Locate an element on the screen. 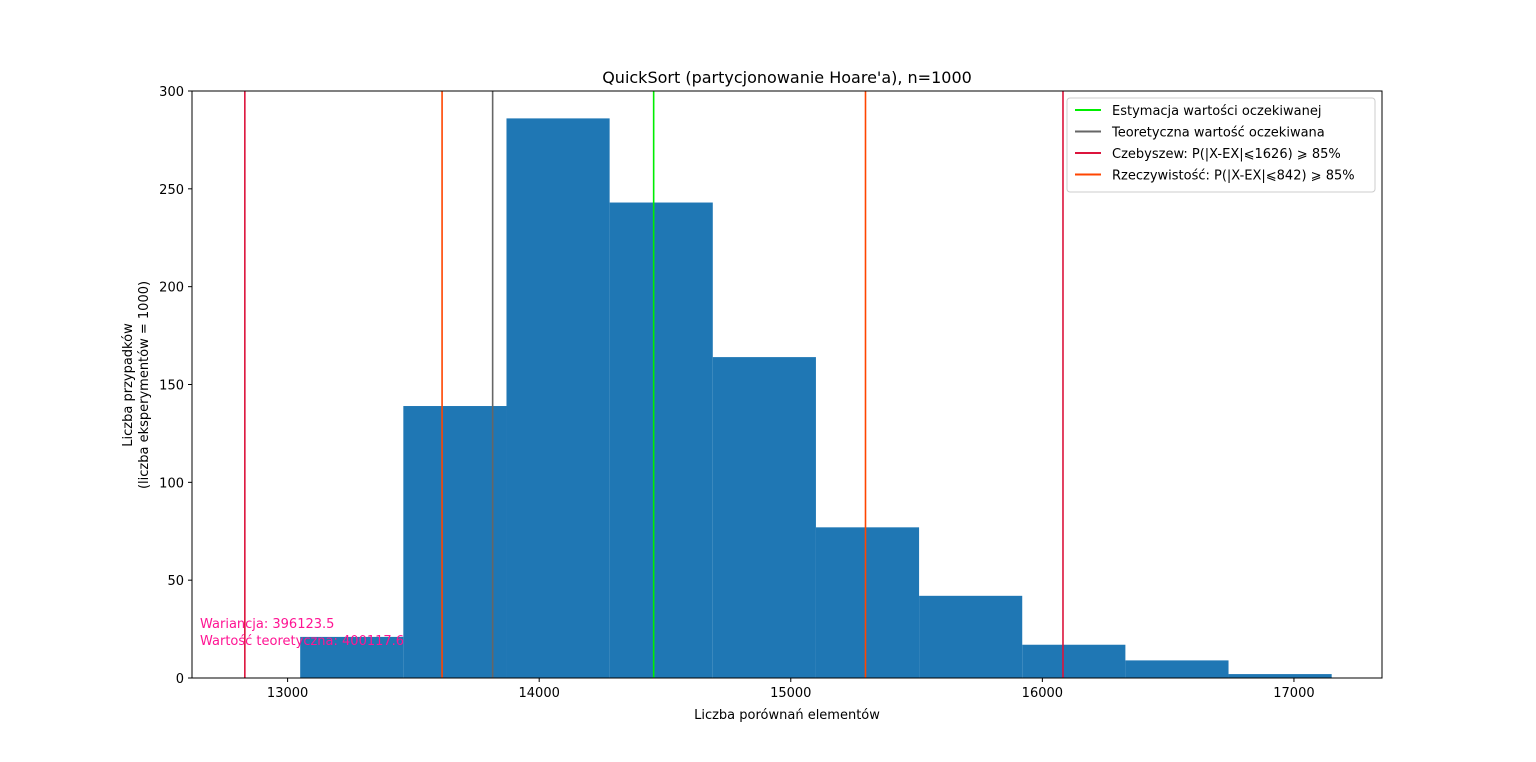 The height and width of the screenshot is (762, 1536). x-axis-ticks: 13000 14000 15000 16000 17000 is located at coordinates (791, 689).